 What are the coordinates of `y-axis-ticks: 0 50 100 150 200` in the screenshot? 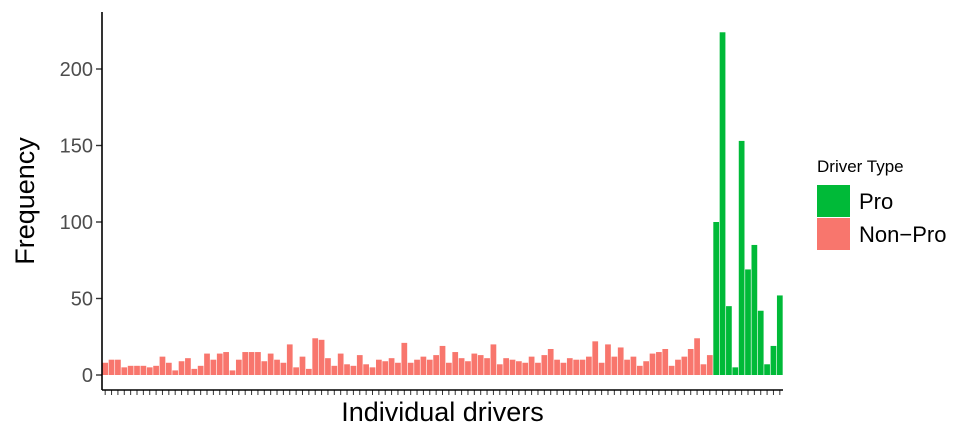 It's located at (81, 223).